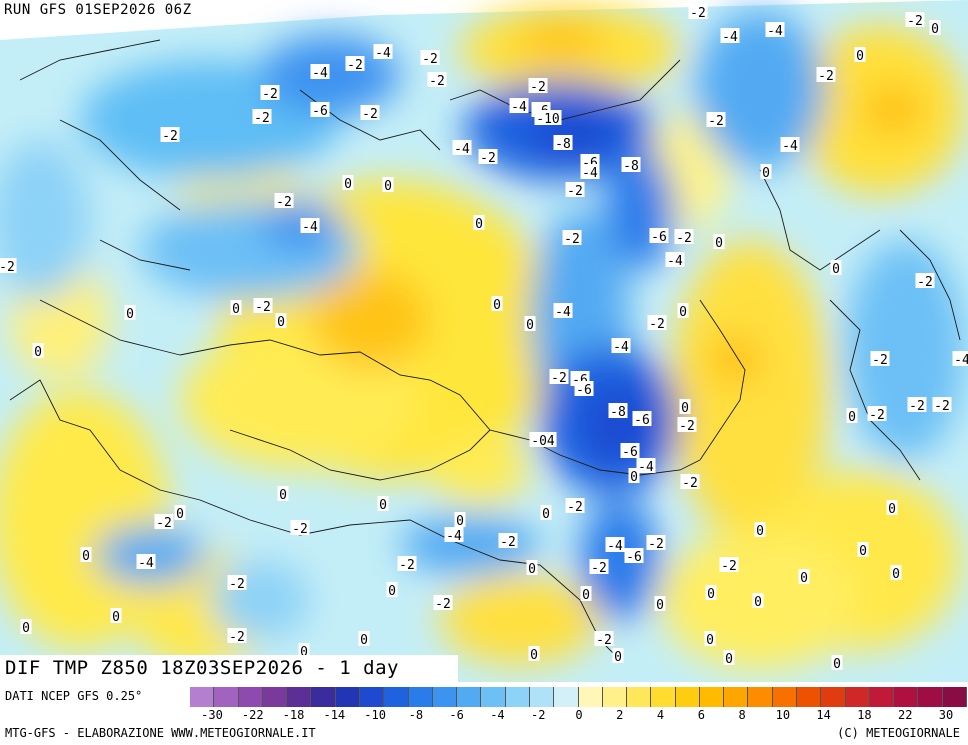 Image resolution: width=968 pixels, height=745 pixels. What do you see at coordinates (202, 668) in the screenshot?
I see `field-title: DIF TMP Z850 18Z03SEP2026 - 1 day` at bounding box center [202, 668].